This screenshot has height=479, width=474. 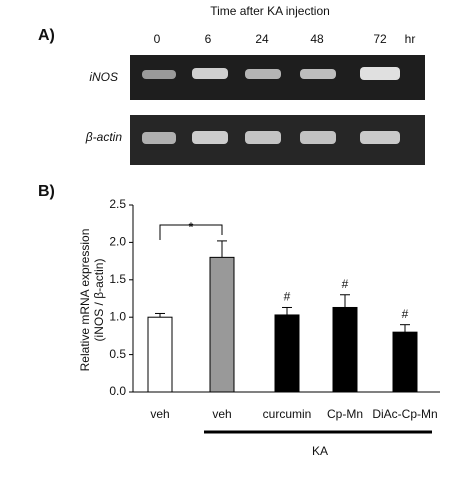 What do you see at coordinates (117, 279) in the screenshot?
I see `y-tick-label: 1.5` at bounding box center [117, 279].